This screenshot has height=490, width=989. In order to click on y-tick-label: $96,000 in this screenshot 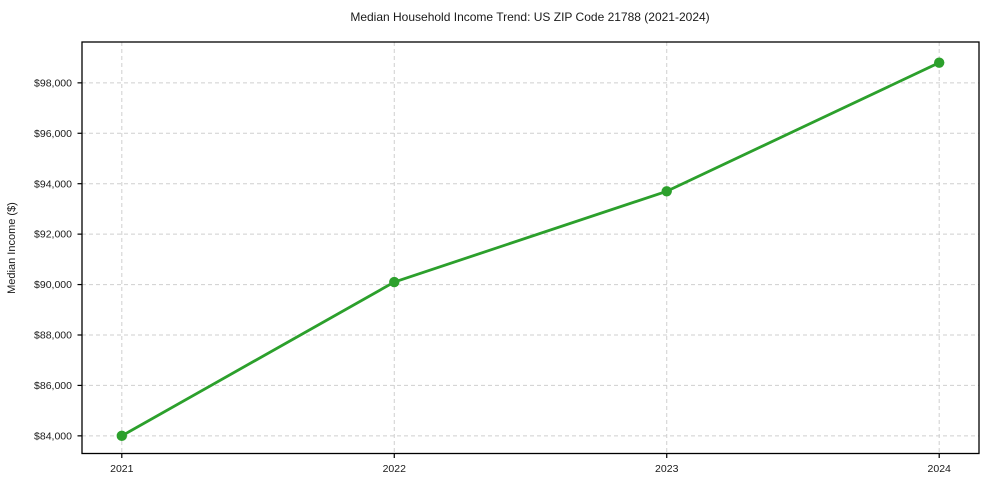, I will do `click(53, 134)`.